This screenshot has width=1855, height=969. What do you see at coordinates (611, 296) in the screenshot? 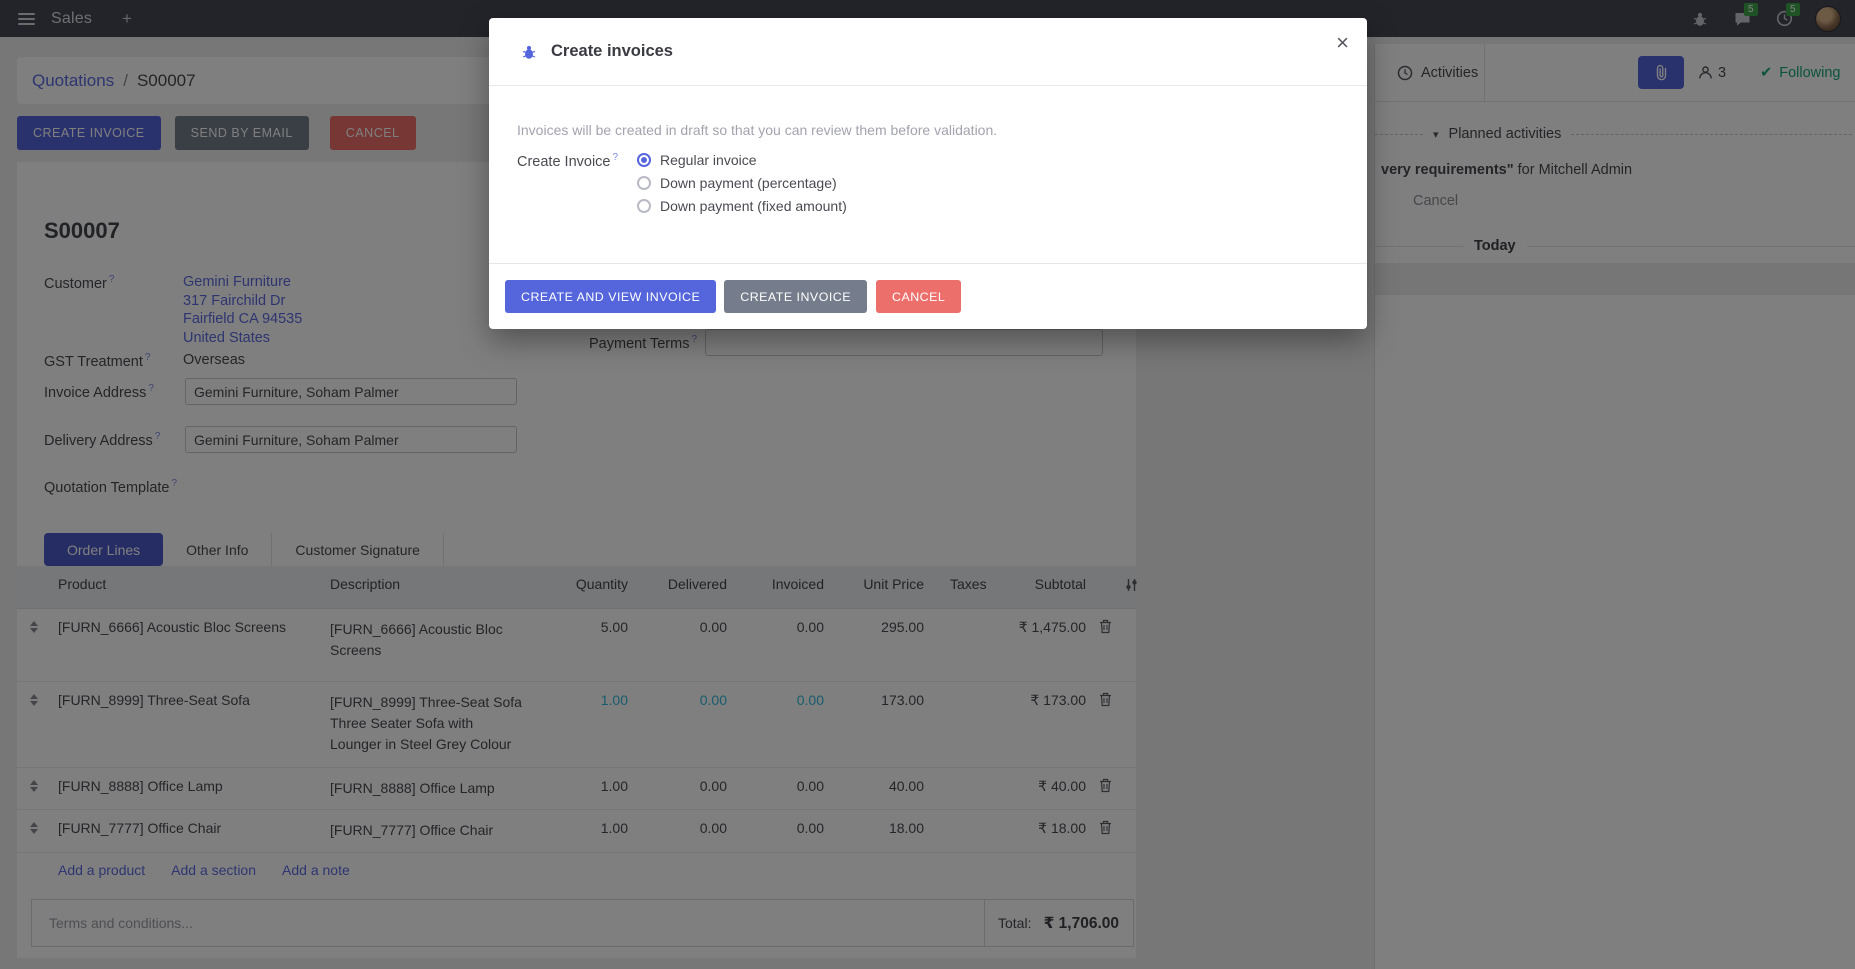
I see `create-and-view-invoice-button: CREATE AND VIEW INVOICE` at bounding box center [611, 296].